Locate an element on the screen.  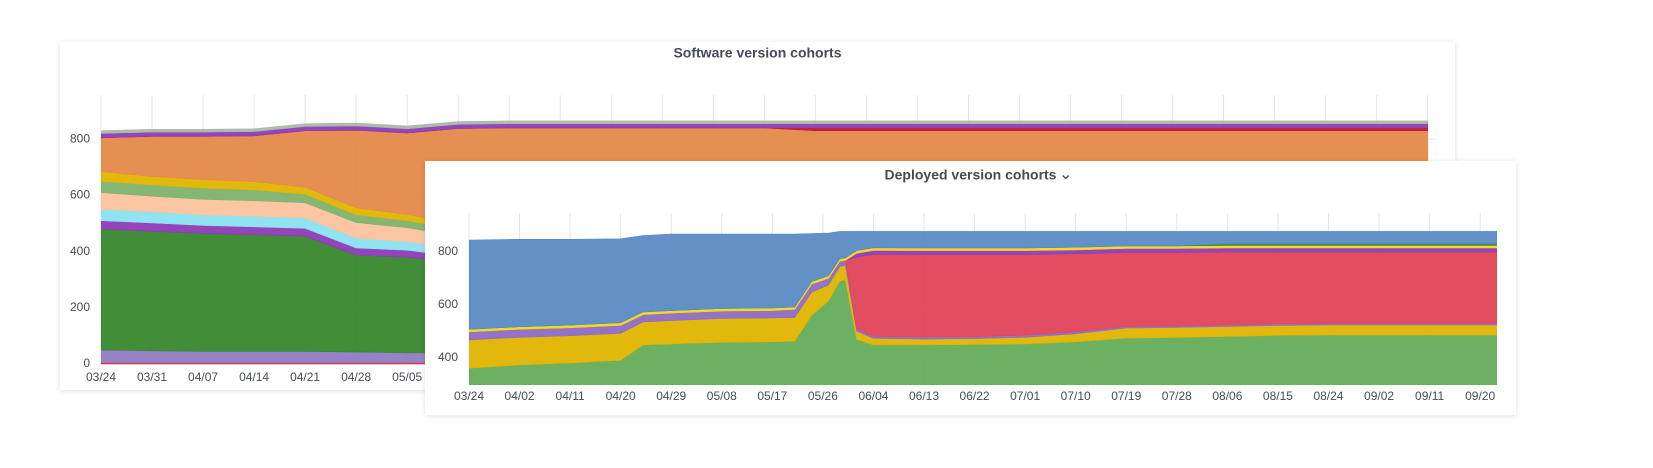
x-tick-label: 04/02 is located at coordinates (520, 396).